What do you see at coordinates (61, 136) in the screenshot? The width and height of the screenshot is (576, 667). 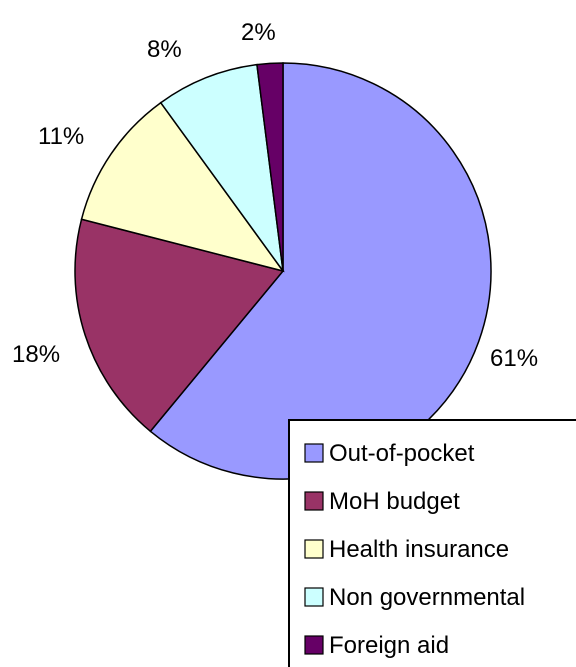 I see `slice-label-health-insurance: 11%` at bounding box center [61, 136].